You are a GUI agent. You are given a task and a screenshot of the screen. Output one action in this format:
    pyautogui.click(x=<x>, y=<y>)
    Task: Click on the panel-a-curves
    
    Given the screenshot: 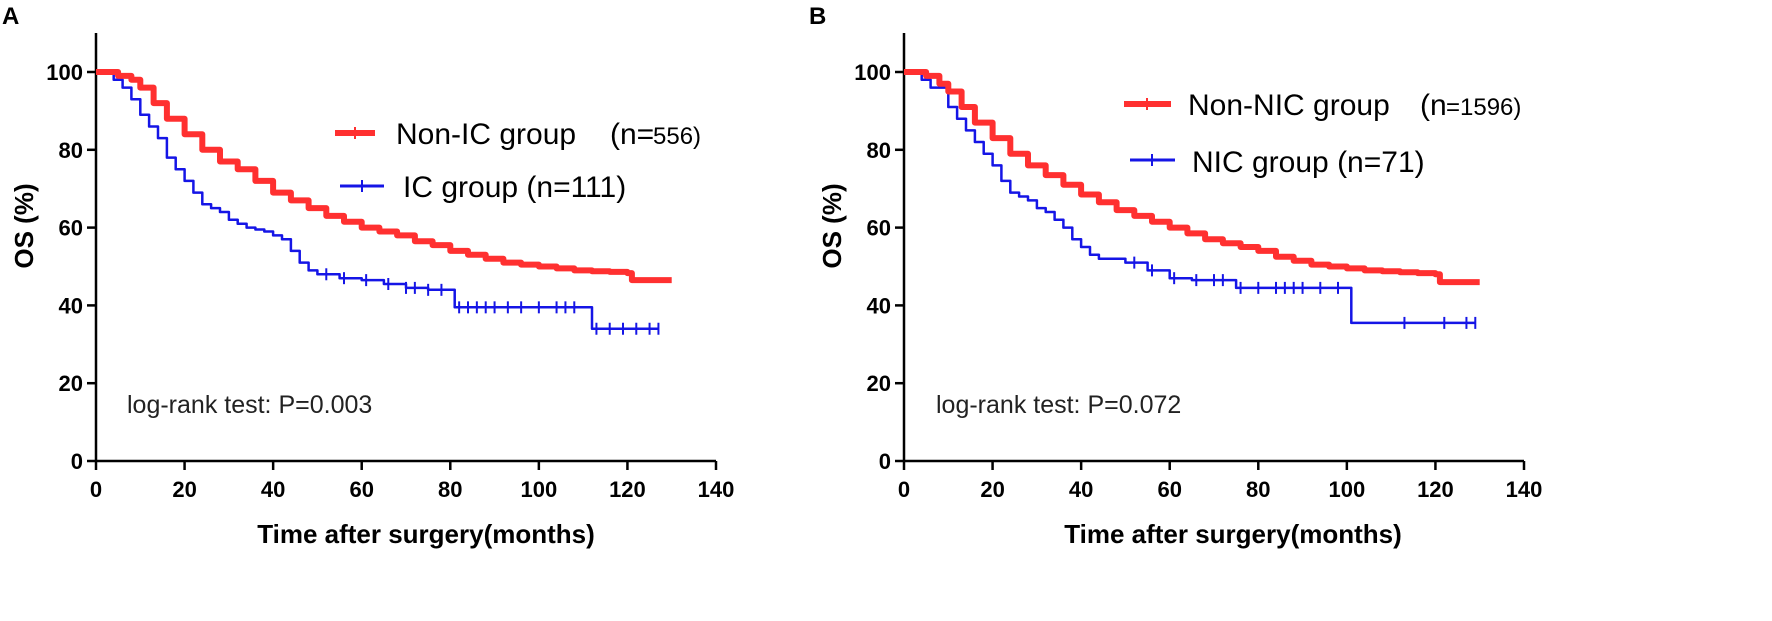 What is the action you would take?
    pyautogui.click(x=384, y=202)
    